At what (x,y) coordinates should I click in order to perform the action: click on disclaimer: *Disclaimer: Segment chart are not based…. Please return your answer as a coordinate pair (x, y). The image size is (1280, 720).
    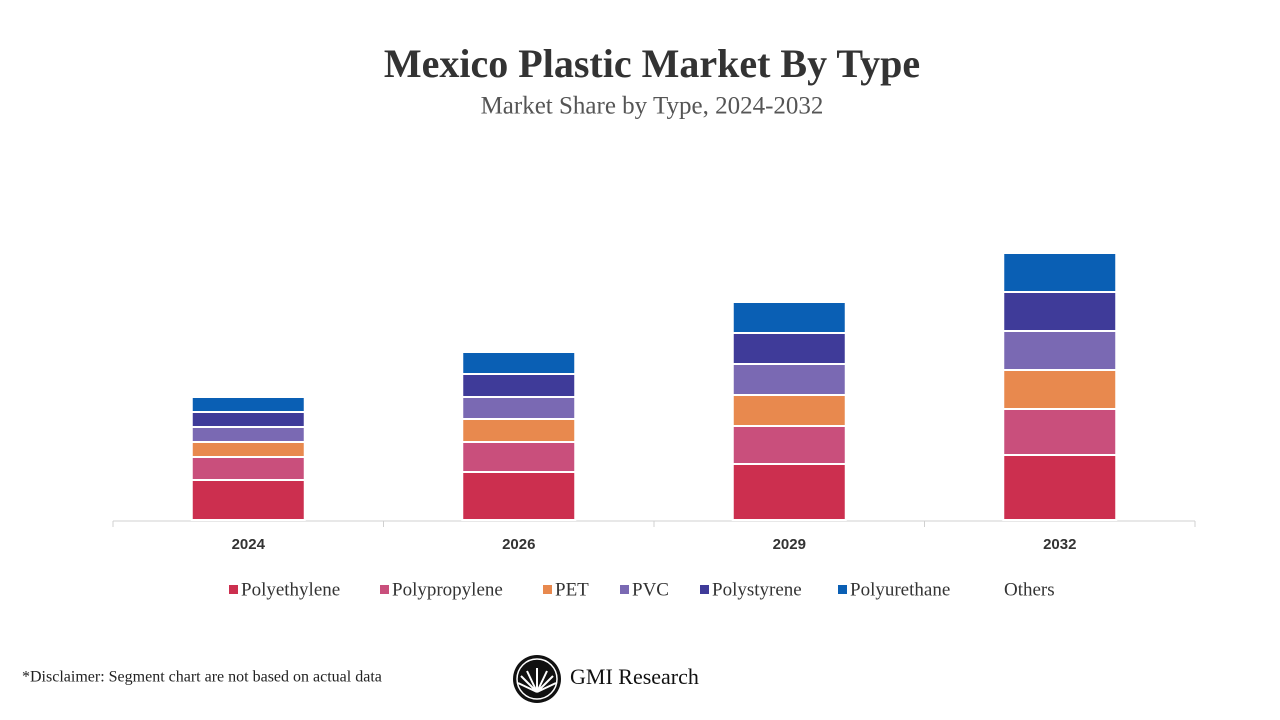
    Looking at the image, I should click on (202, 677).